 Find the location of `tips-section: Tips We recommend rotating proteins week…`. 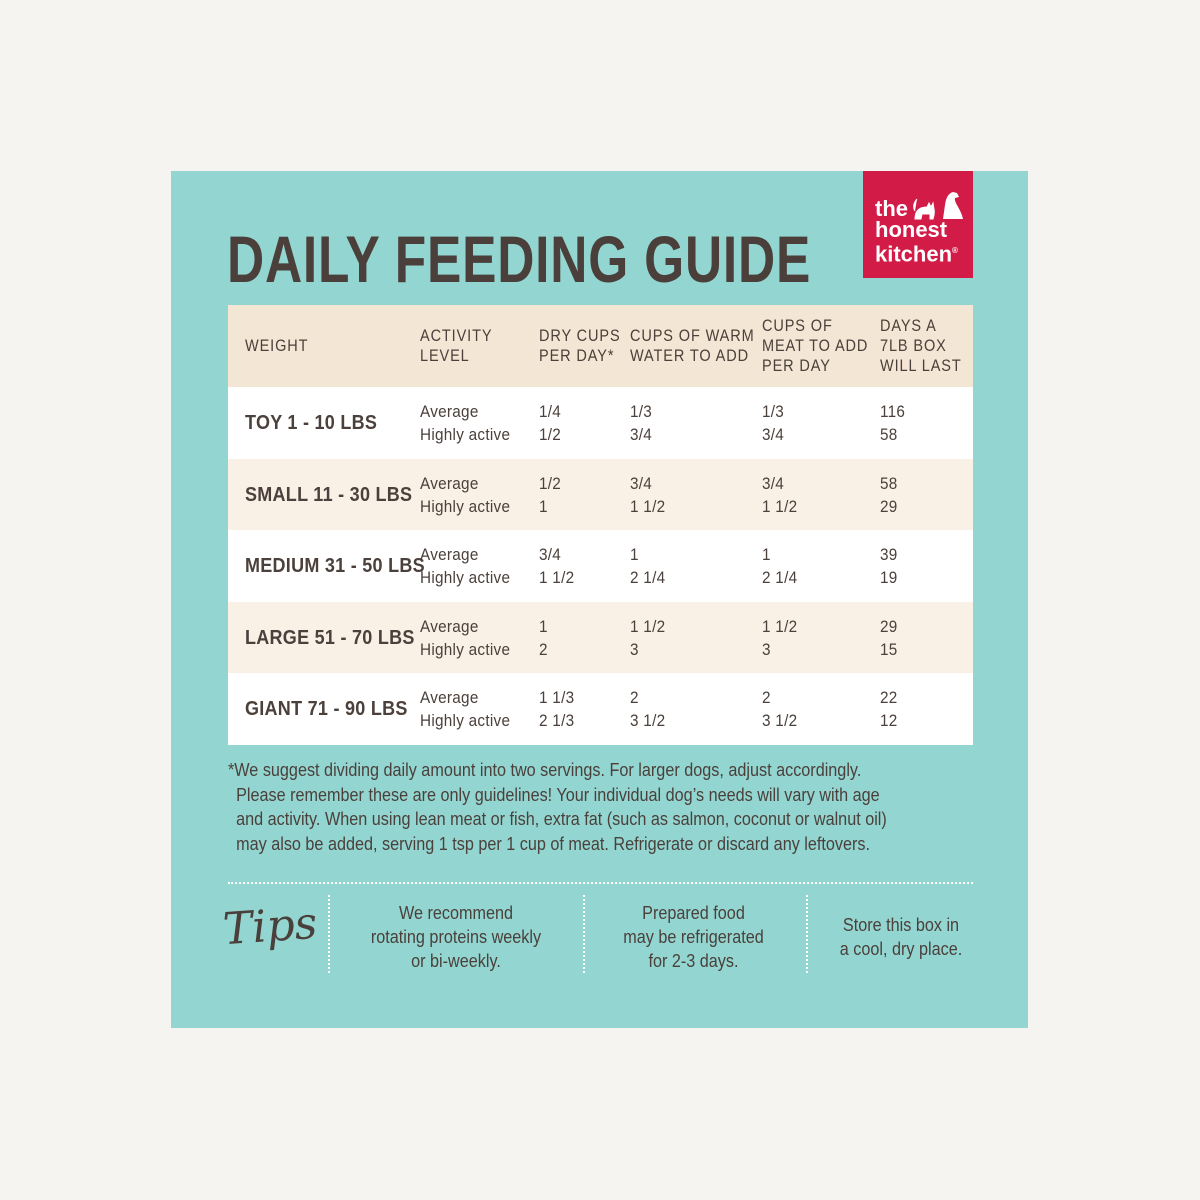

tips-section: Tips We recommend rotating proteins week… is located at coordinates (599, 934).